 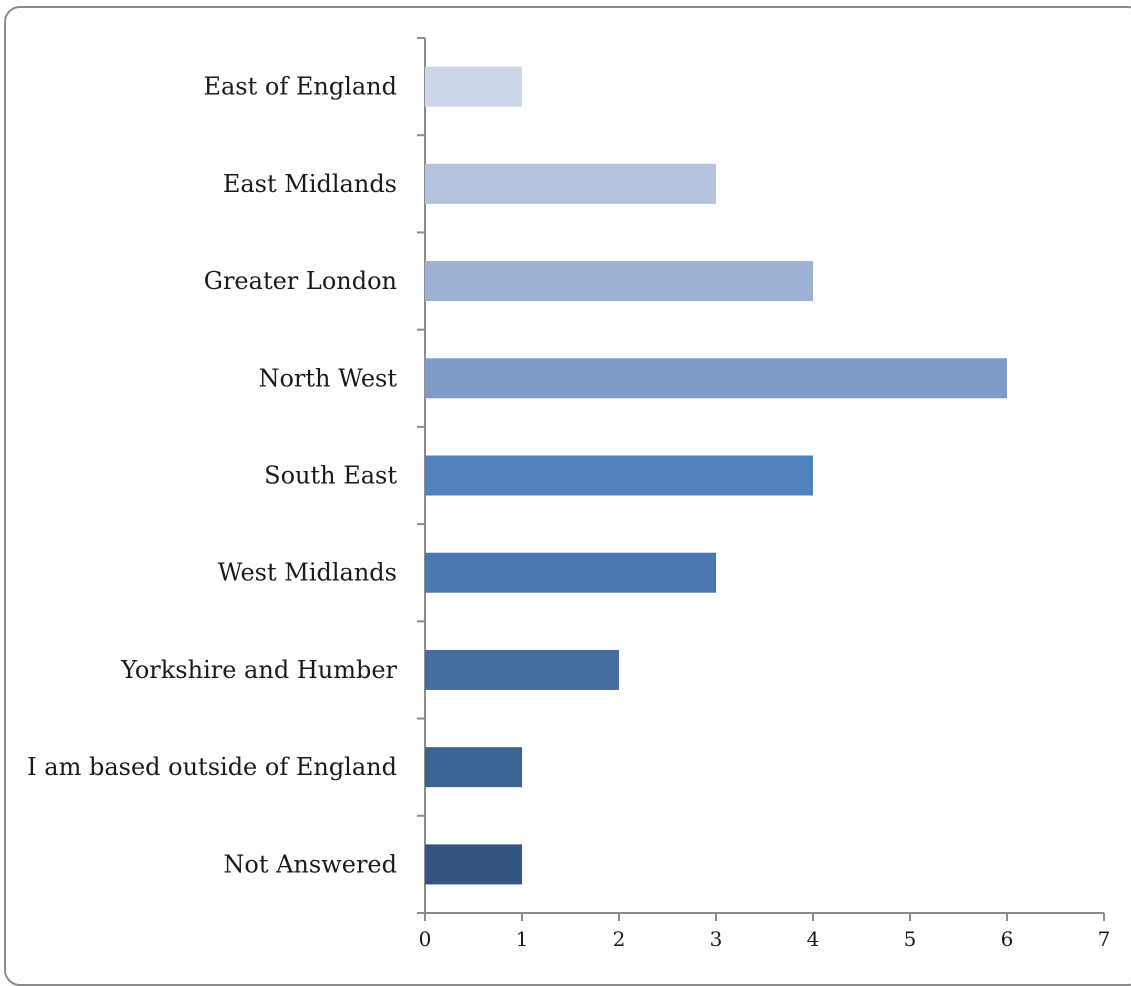 What do you see at coordinates (327, 378) in the screenshot?
I see `category-label: North West` at bounding box center [327, 378].